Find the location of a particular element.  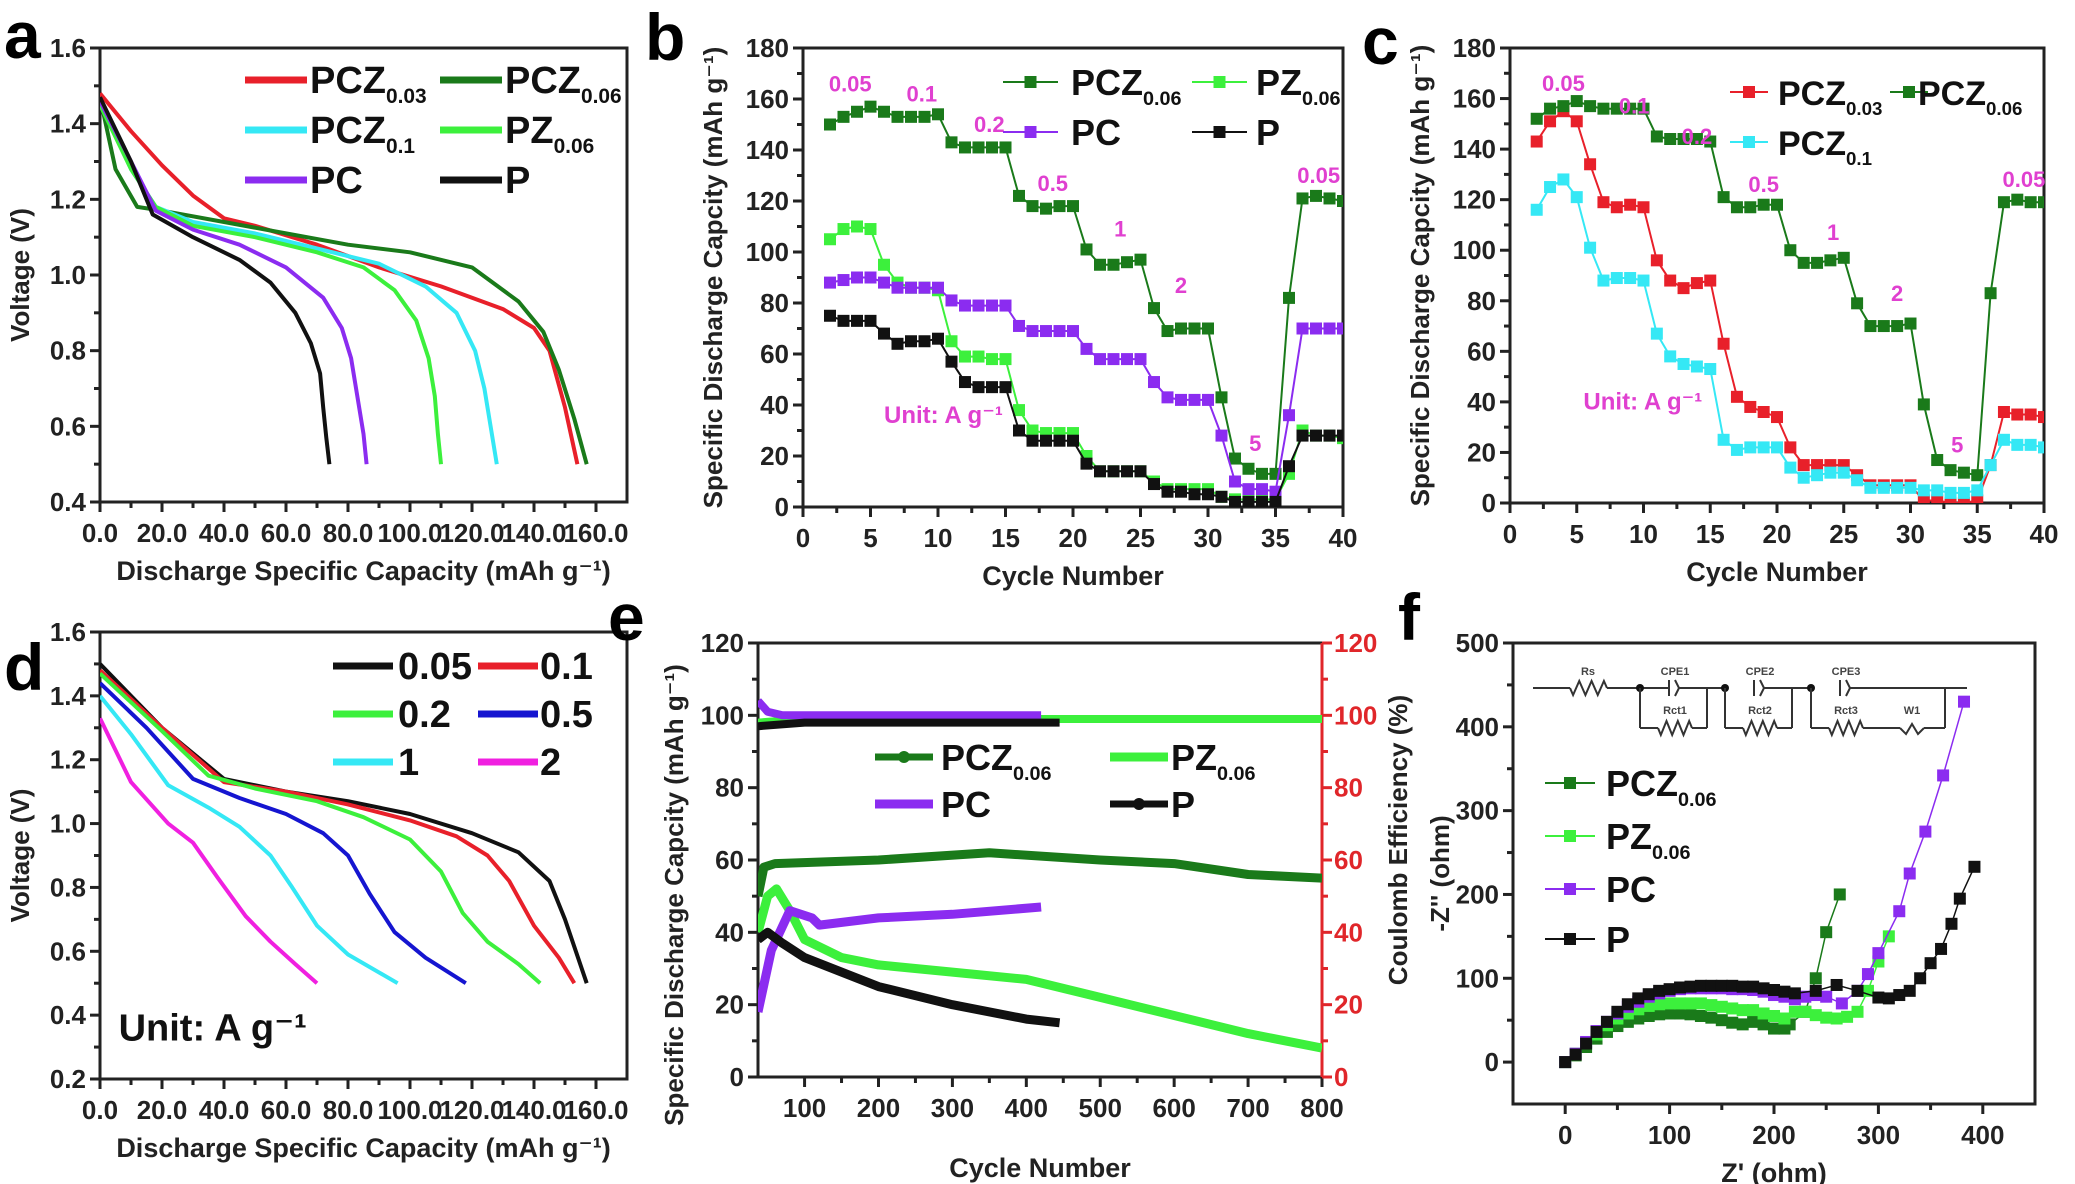

x-tick-label: 15 is located at coordinates (1005, 538).